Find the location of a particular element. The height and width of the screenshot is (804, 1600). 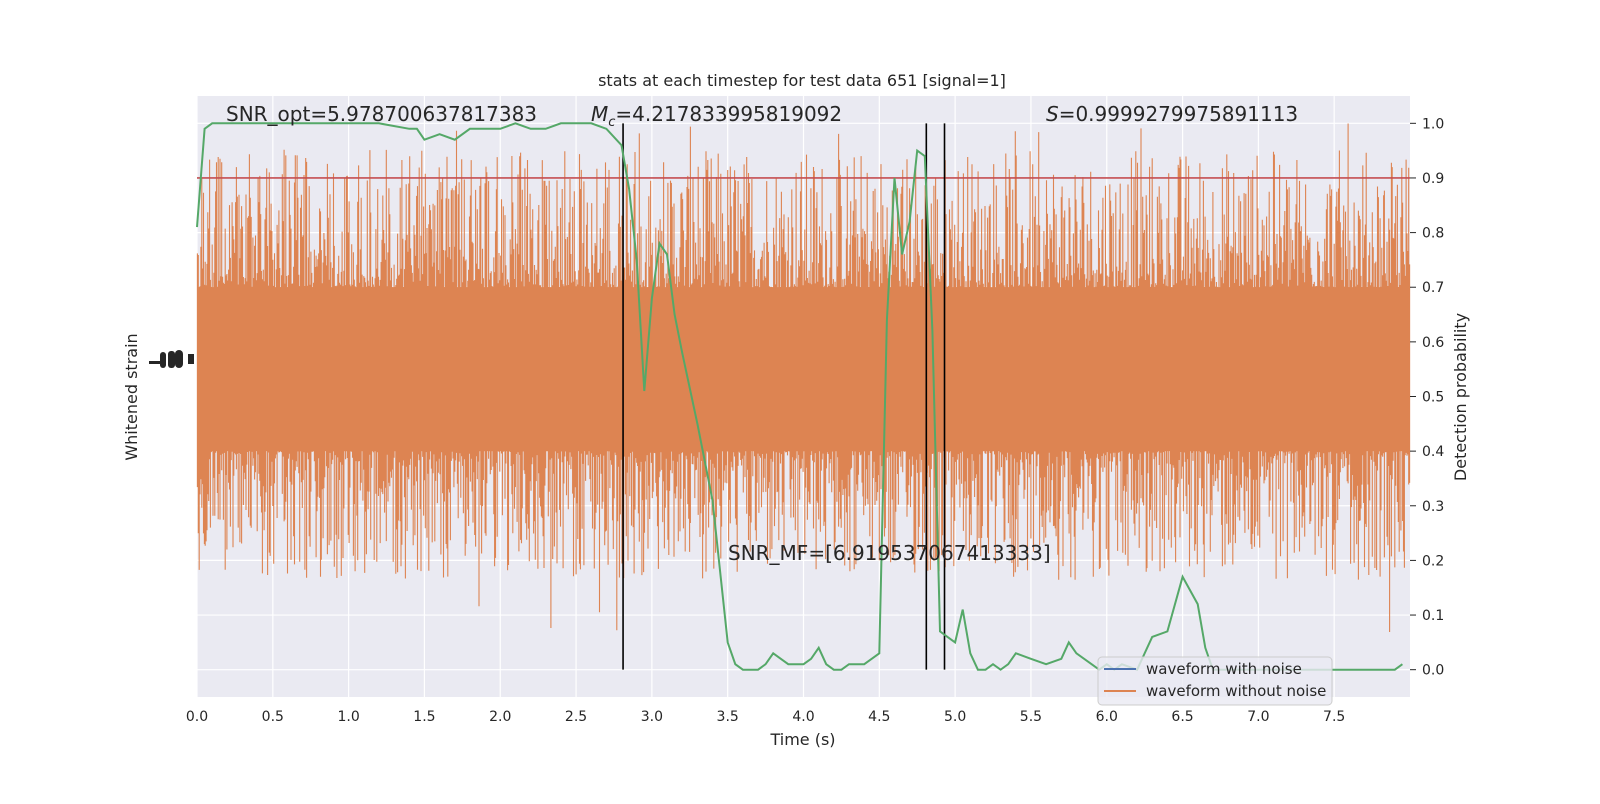

legend-label-without-noise: waveform without noise is located at coordinates (1236, 691).